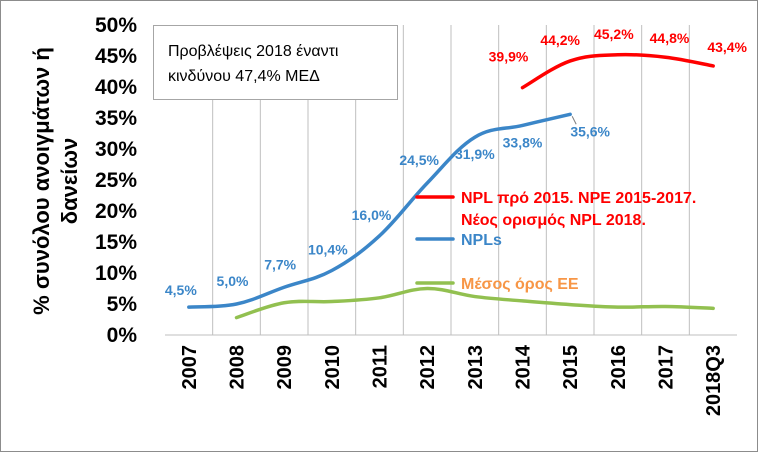 This screenshot has height=453, width=758. I want to click on x-tick-label: 2013, so click(476, 367).